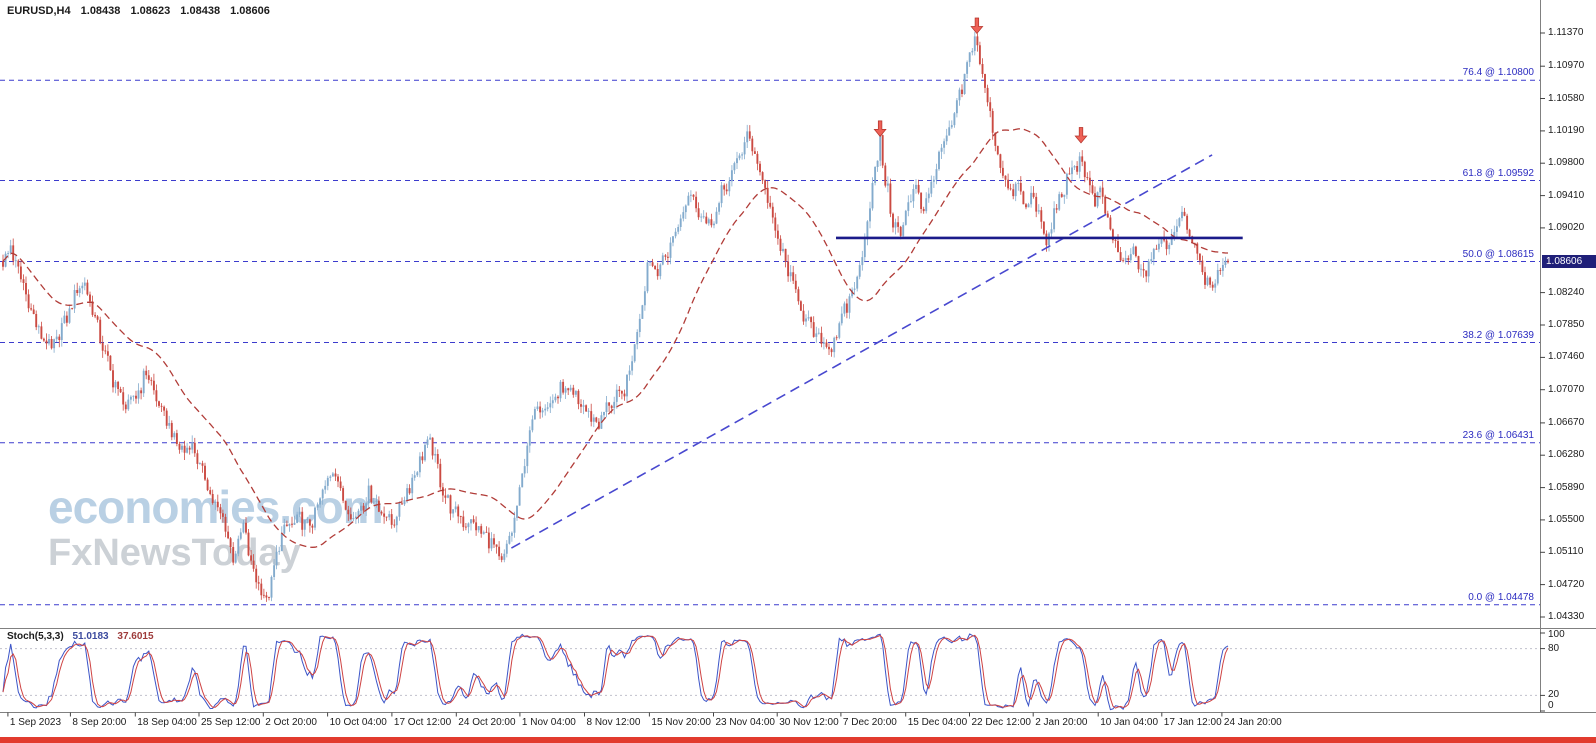 This screenshot has height=743, width=1596. I want to click on time-axis-label: 25 Sep 12:00, so click(231, 722).